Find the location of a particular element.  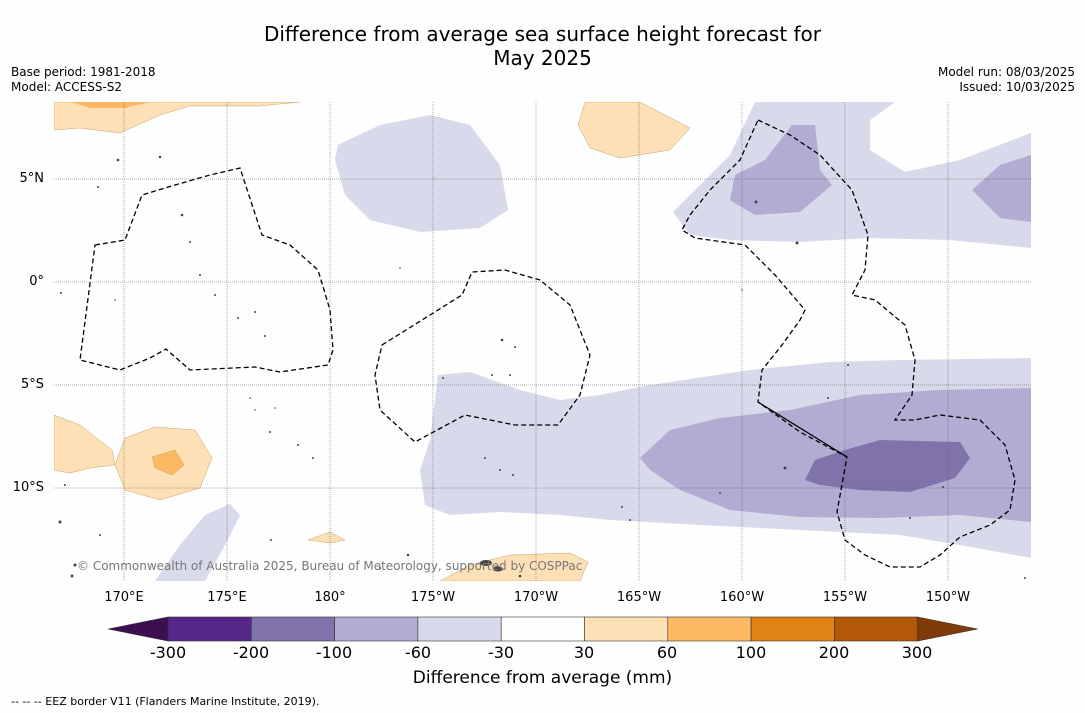

colorbar-tick-label: 200 is located at coordinates (834, 652).